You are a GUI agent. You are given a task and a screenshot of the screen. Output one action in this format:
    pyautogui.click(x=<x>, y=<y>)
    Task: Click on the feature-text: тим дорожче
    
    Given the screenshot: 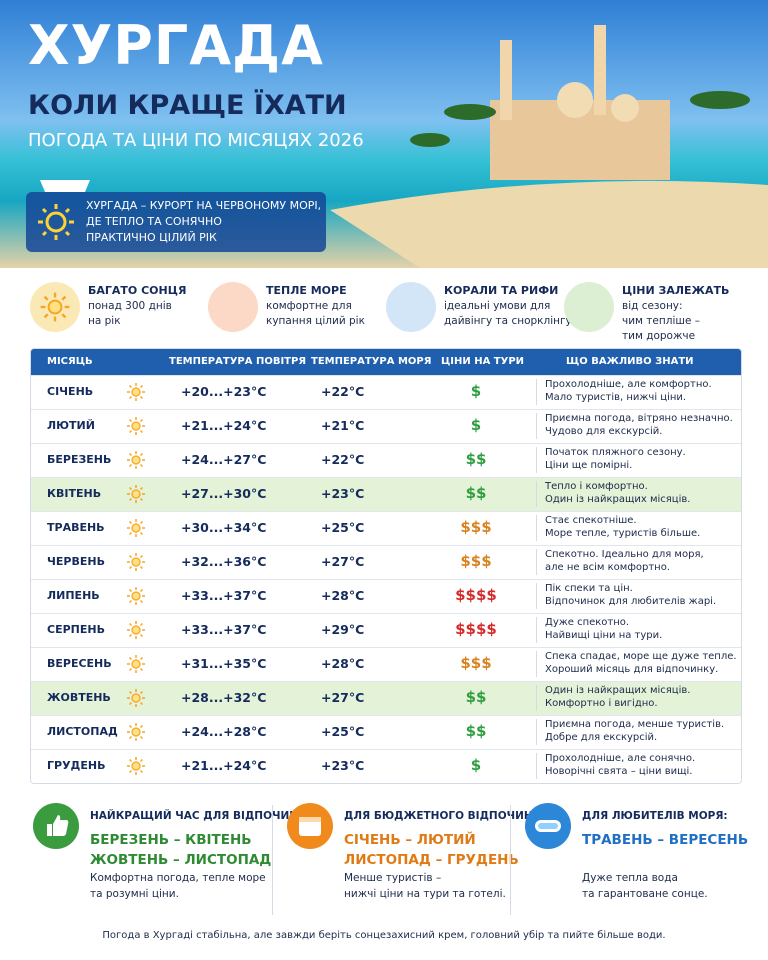 What is the action you would take?
    pyautogui.click(x=659, y=336)
    